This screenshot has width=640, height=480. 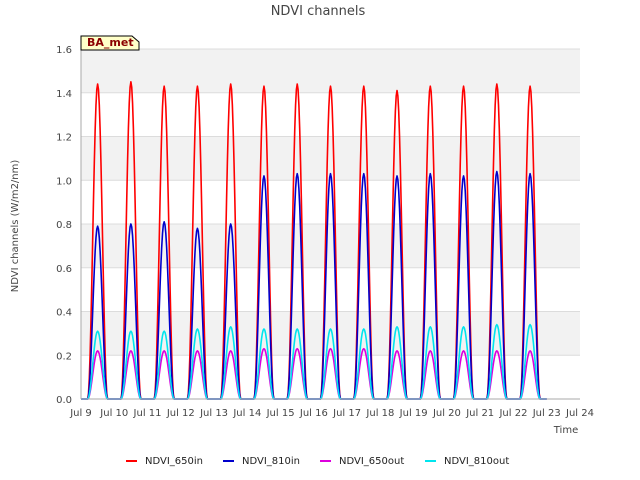 What do you see at coordinates (413, 413) in the screenshot?
I see `x-tick-label: Jul 19` at bounding box center [413, 413].